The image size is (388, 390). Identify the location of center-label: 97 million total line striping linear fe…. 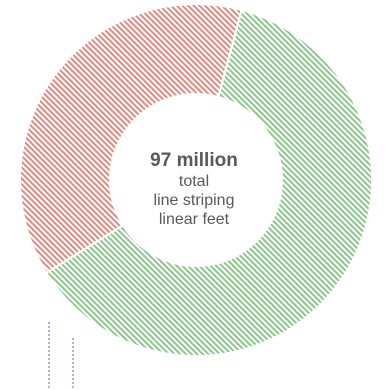
(194, 189).